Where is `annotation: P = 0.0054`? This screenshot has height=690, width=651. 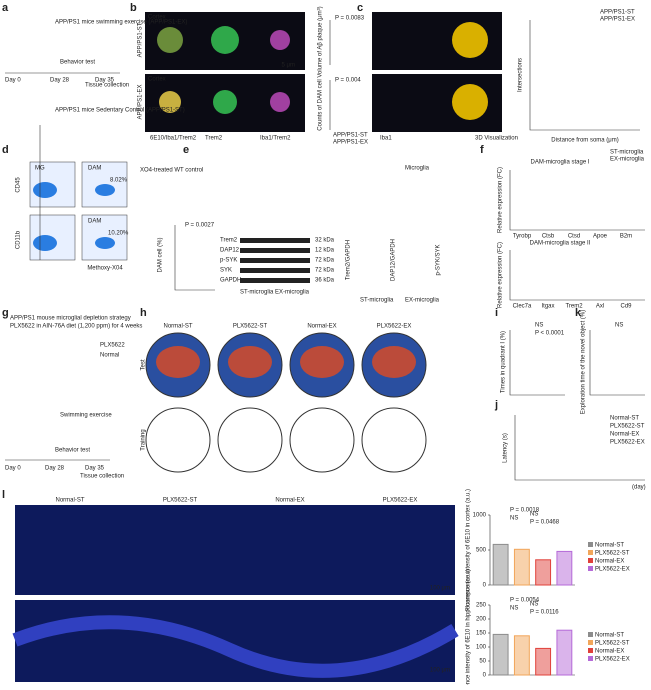
annotation: P = 0.0054 is located at coordinates (525, 601).